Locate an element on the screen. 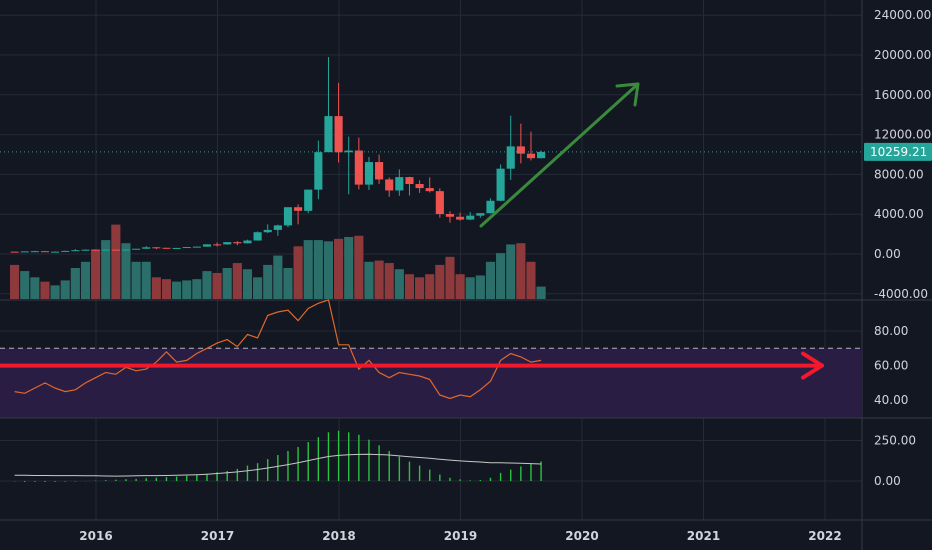  price-y-tick-label: 8000.00 is located at coordinates (899, 174).